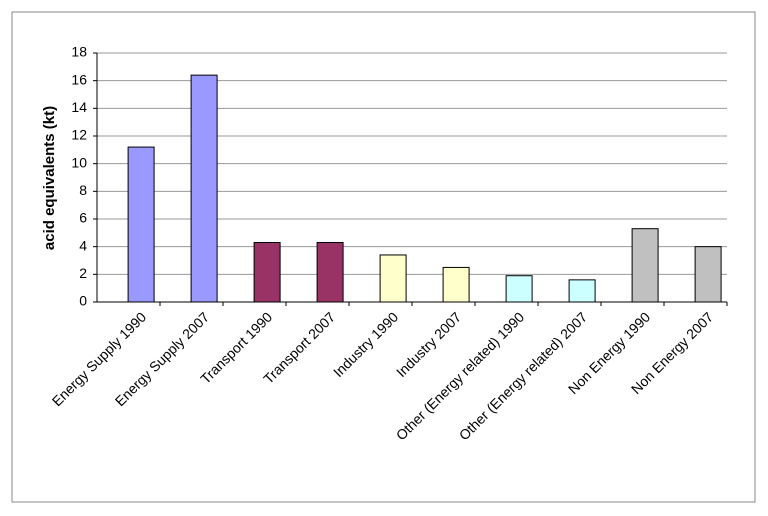 This screenshot has height=516, width=768. Describe the element at coordinates (79, 162) in the screenshot. I see `y-tick-label: 10` at that location.